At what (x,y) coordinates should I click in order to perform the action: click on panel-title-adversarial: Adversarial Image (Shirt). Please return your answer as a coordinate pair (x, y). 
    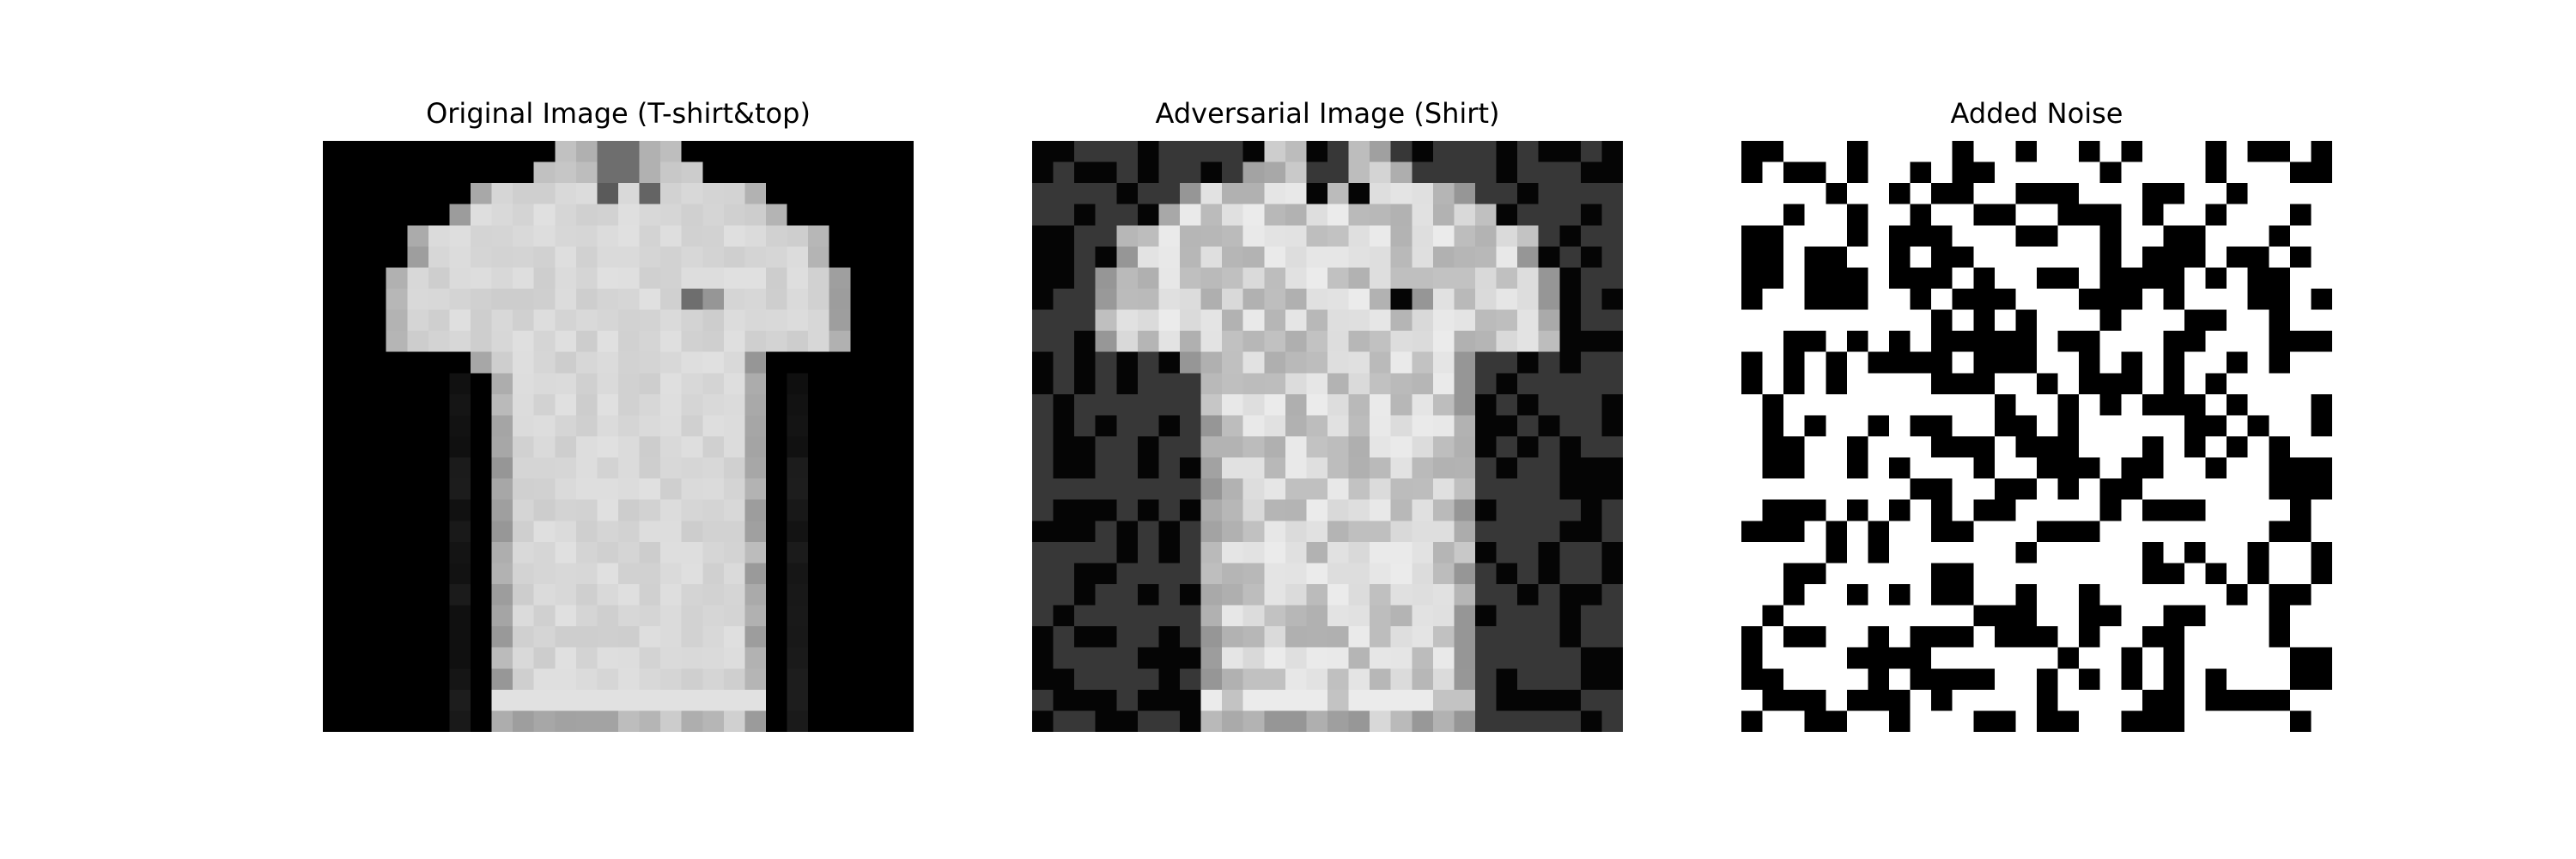
    Looking at the image, I should click on (1327, 114).